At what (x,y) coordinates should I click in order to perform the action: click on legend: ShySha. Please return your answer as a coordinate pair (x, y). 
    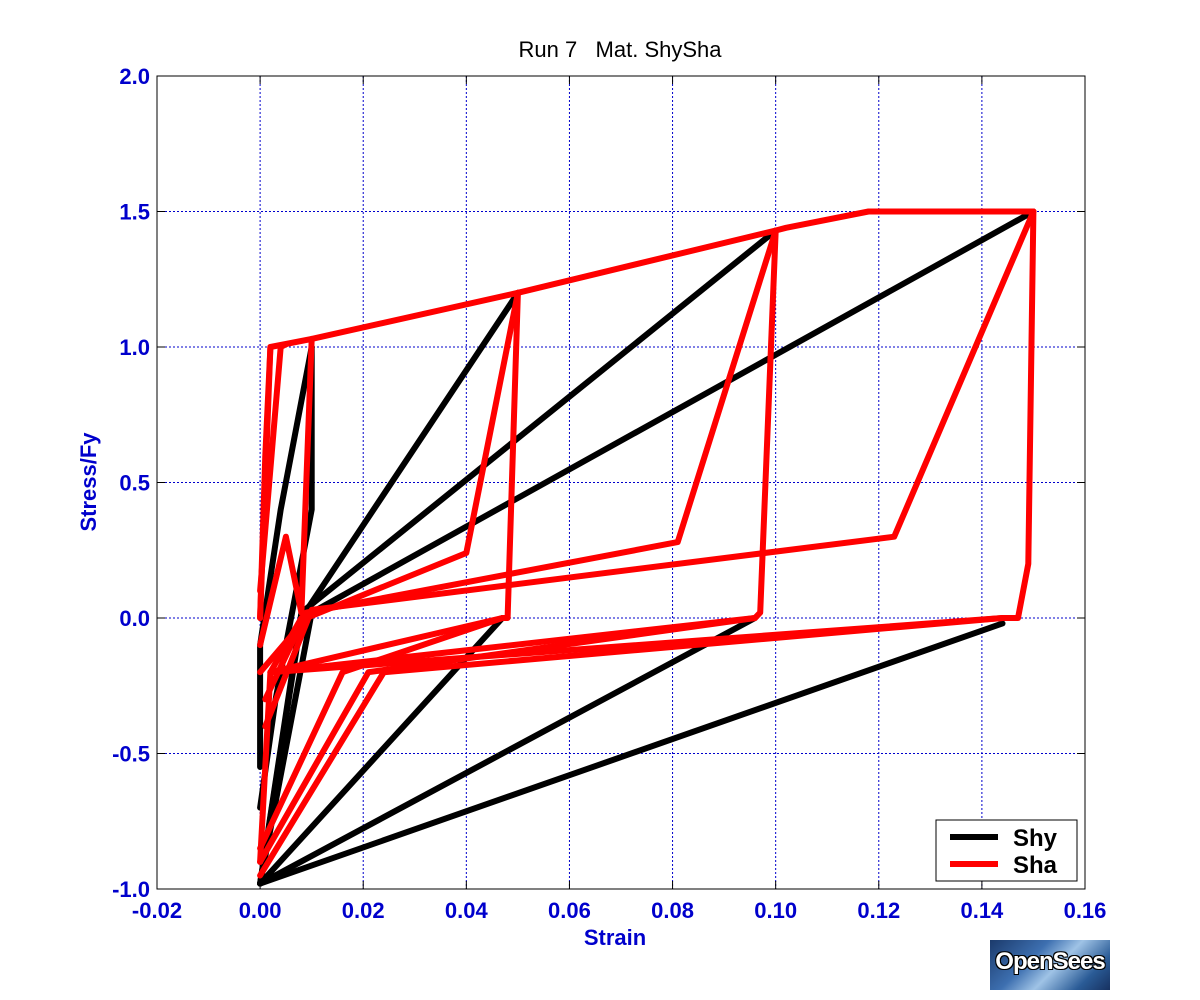
    Looking at the image, I should click on (1006, 850).